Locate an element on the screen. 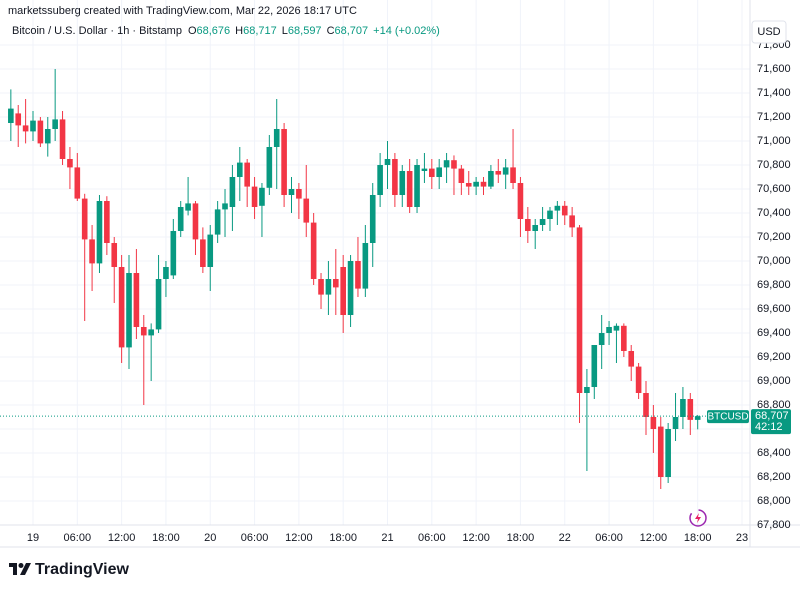 The height and width of the screenshot is (591, 800). y-tick-label: 69,800 is located at coordinates (774, 285).